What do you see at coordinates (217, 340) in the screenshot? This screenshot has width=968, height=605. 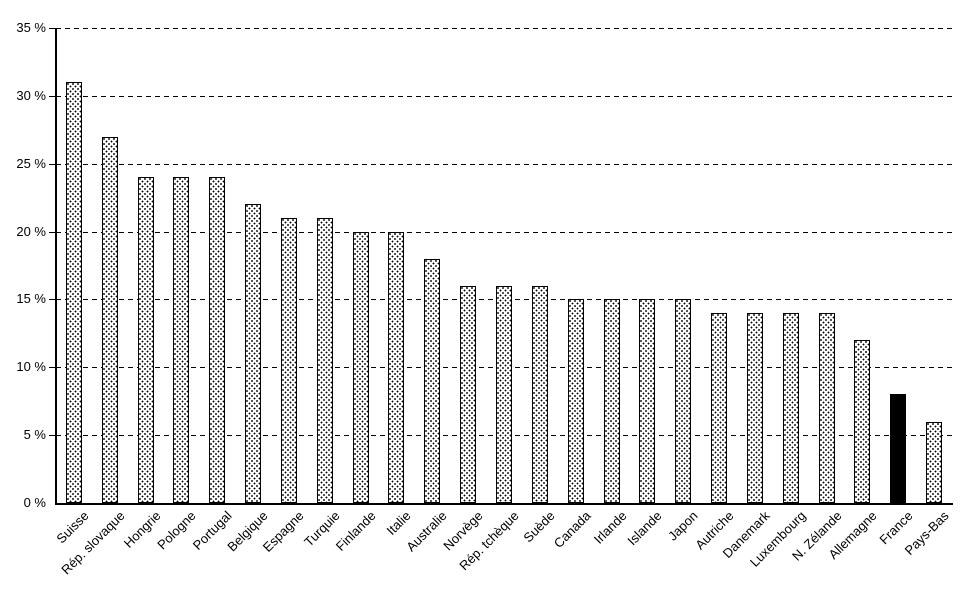 I see `bar-portugal` at bounding box center [217, 340].